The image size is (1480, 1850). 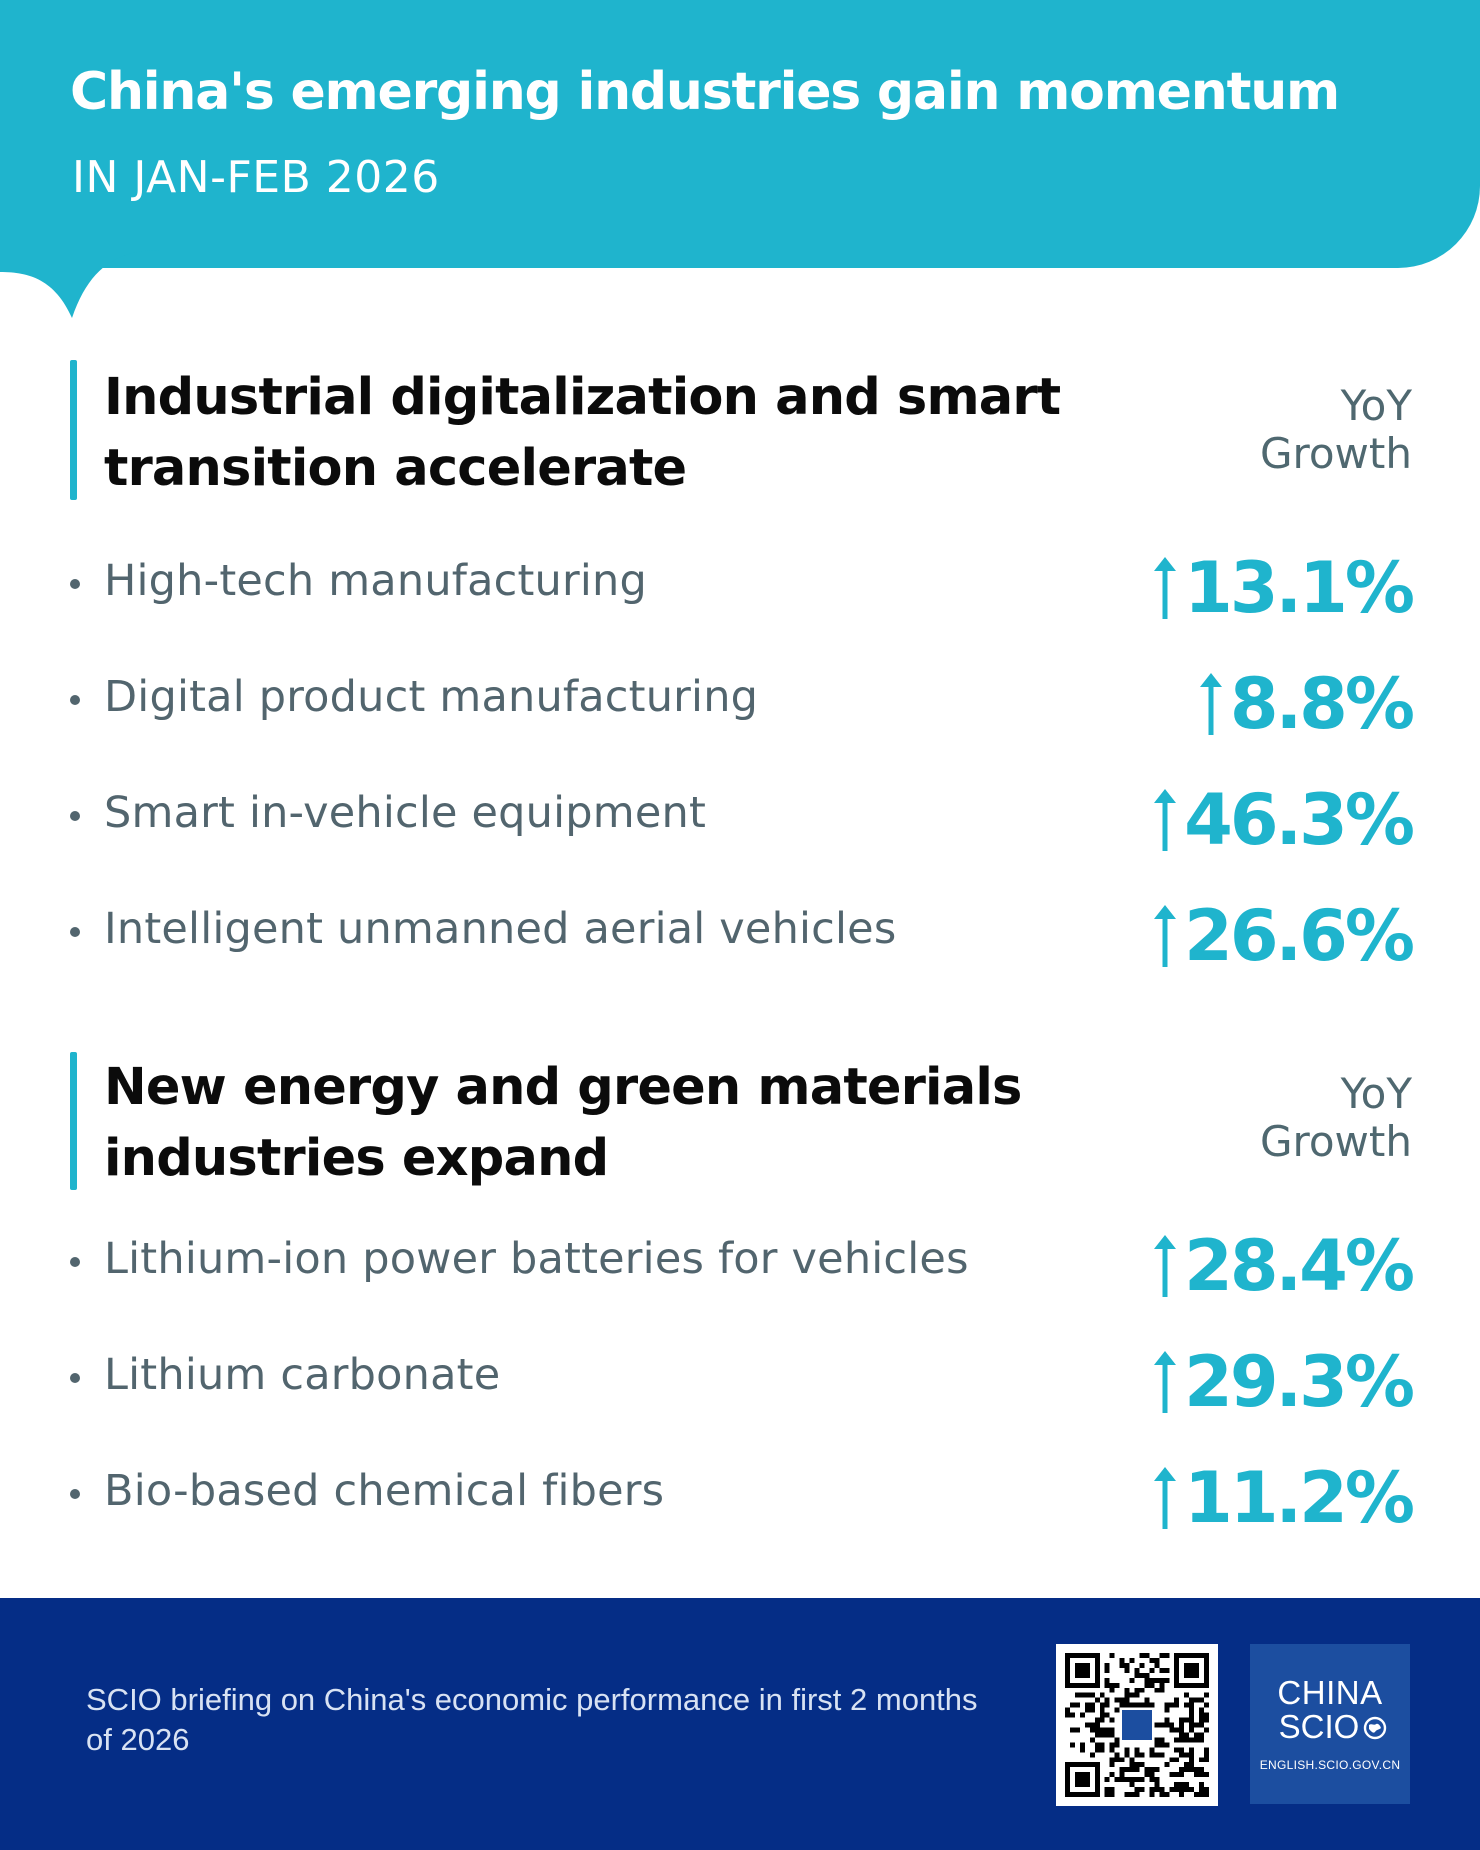 I want to click on china-scio-logo: CHINA SCIO ENGLISH.SCIO.GOV.CN, so click(x=1330, y=1724).